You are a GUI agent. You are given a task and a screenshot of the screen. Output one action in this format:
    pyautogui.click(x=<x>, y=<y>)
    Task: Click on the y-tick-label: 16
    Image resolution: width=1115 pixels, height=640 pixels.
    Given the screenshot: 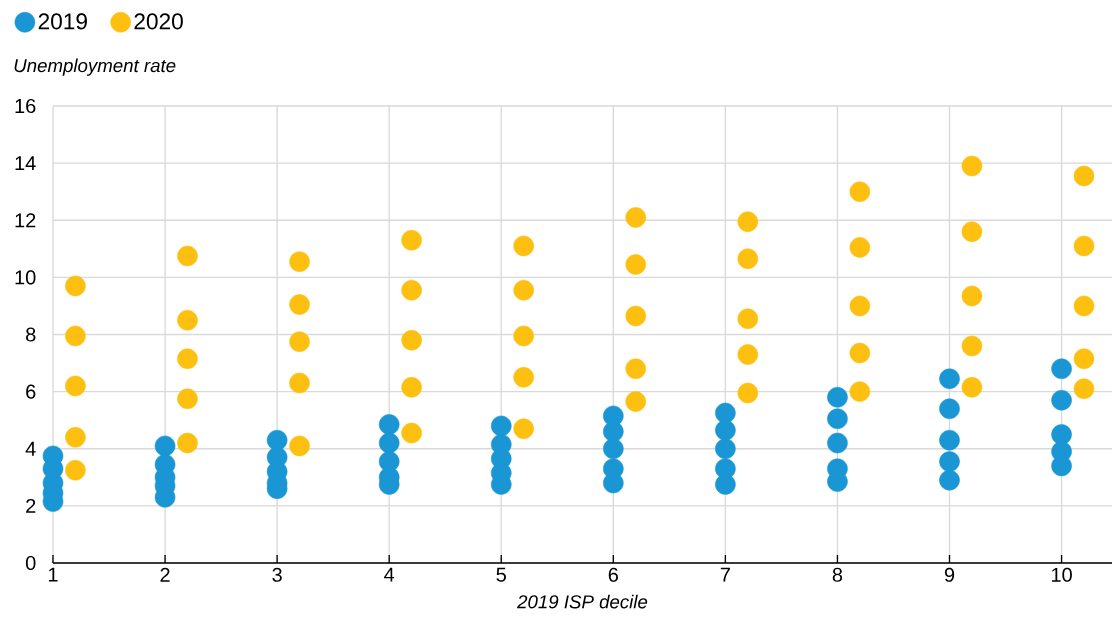 What is the action you would take?
    pyautogui.click(x=25, y=106)
    